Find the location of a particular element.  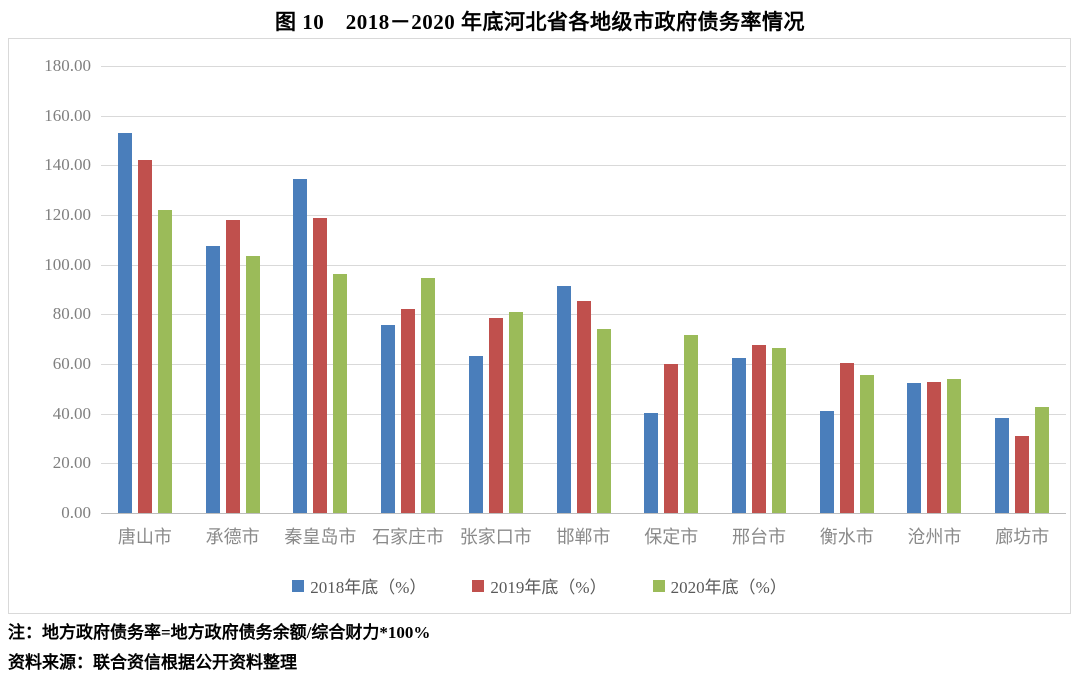

x-category-label: 衡水市 is located at coordinates (846, 537).